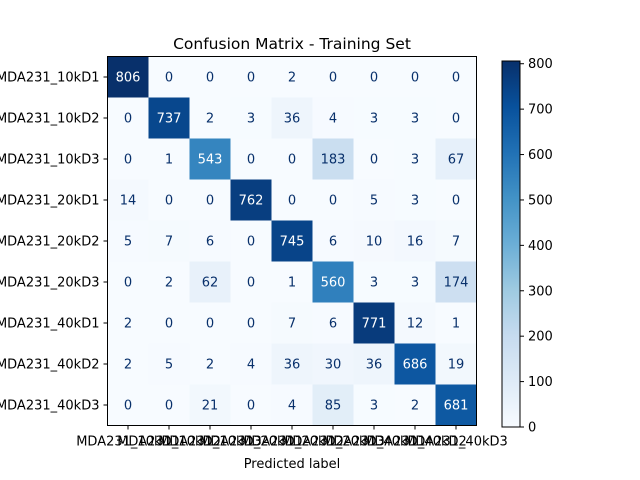 This screenshot has width=640, height=480. Describe the element at coordinates (210, 283) in the screenshot. I see `cell-value-label: 62` at that location.